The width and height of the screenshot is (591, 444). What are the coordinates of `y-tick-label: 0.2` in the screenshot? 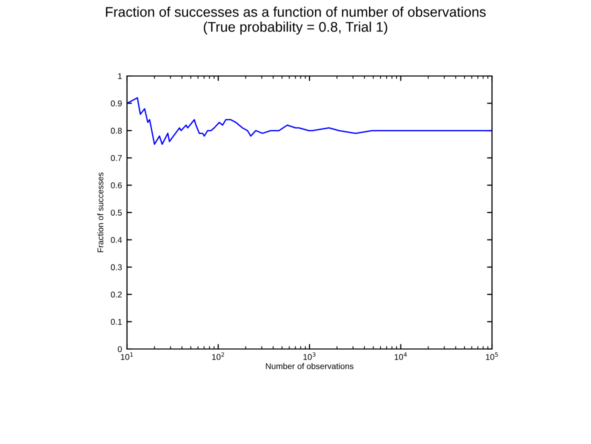 It's located at (116, 295).